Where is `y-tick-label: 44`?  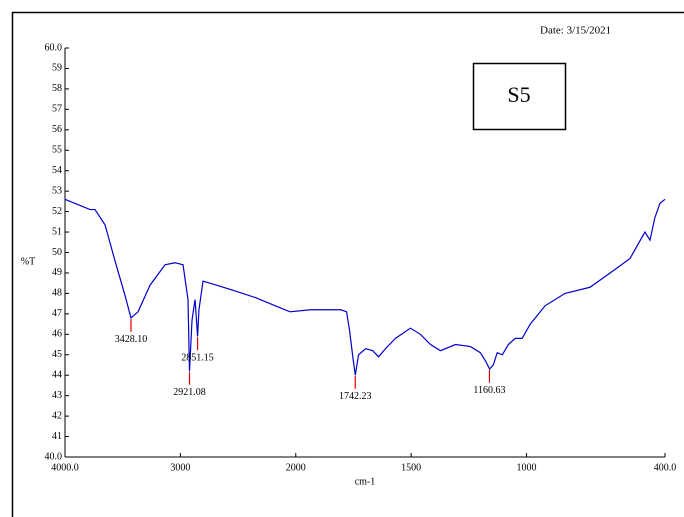 y-tick-label: 44 is located at coordinates (57, 374).